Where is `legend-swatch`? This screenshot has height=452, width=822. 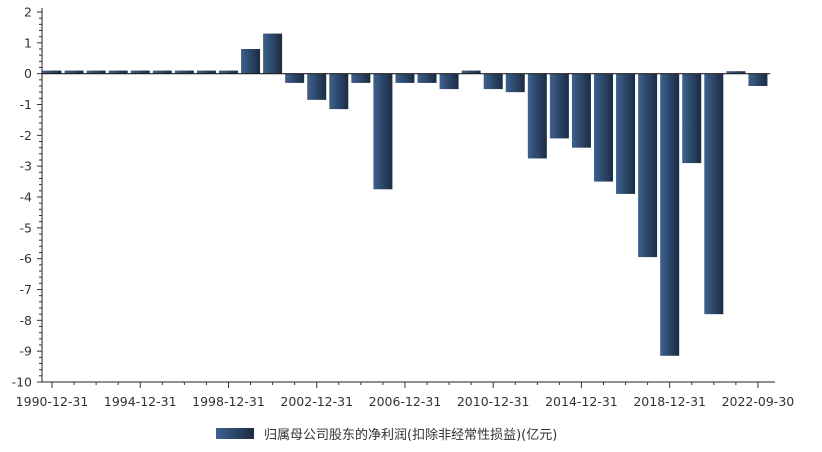 legend-swatch is located at coordinates (235, 433).